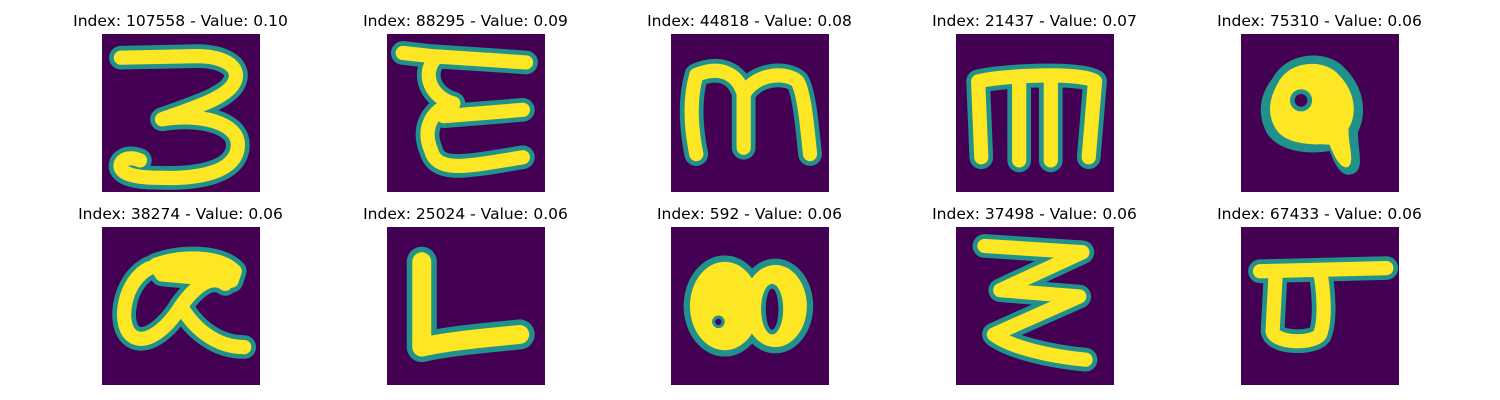 The height and width of the screenshot is (400, 1500). I want to click on grid-cell: Index: 21437 - Value: 0.07, so click(1034, 106).